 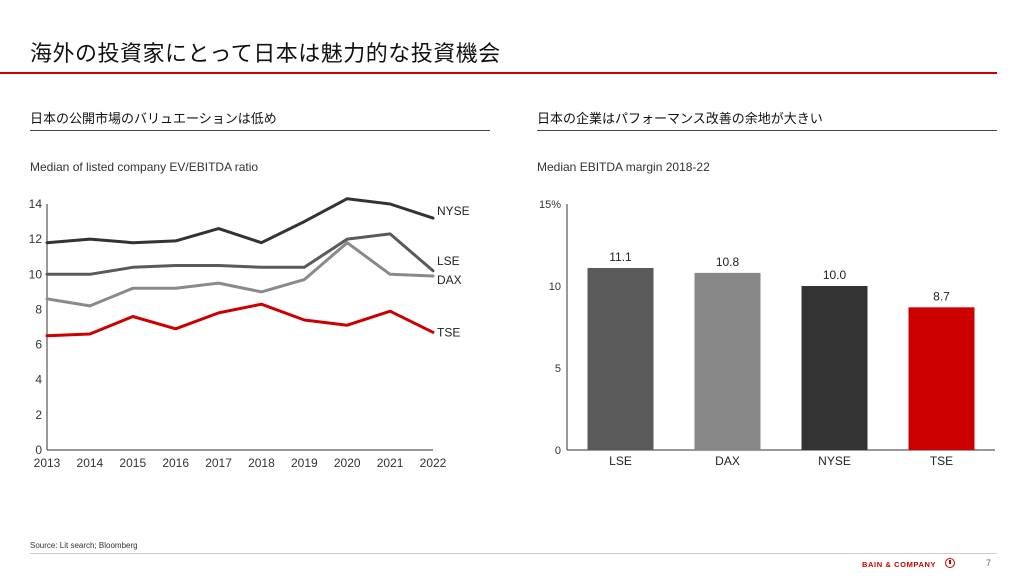 What do you see at coordinates (390, 463) in the screenshot?
I see `line-chart-x-tick: 2021` at bounding box center [390, 463].